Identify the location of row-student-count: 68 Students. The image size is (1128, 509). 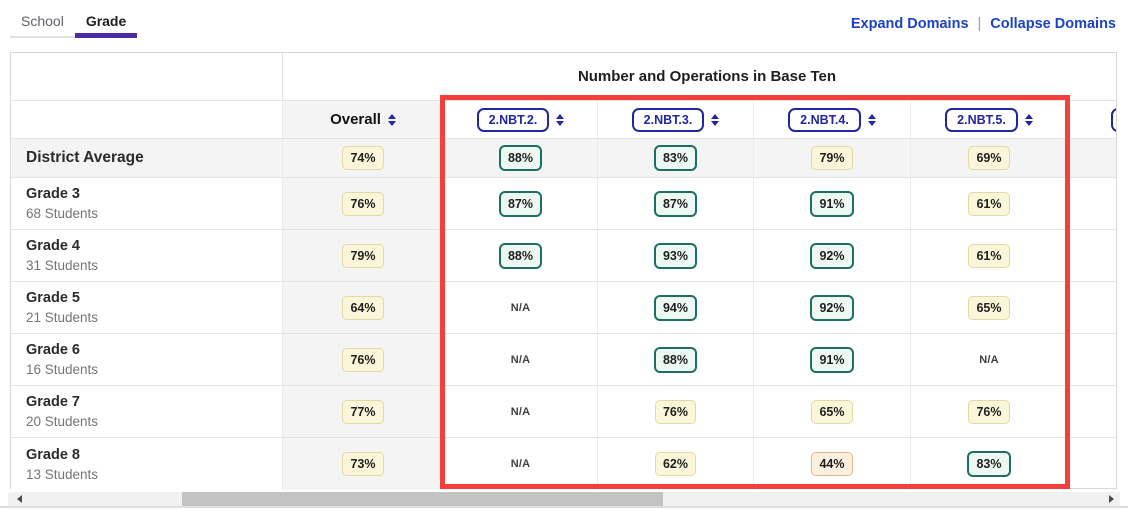
(62, 214).